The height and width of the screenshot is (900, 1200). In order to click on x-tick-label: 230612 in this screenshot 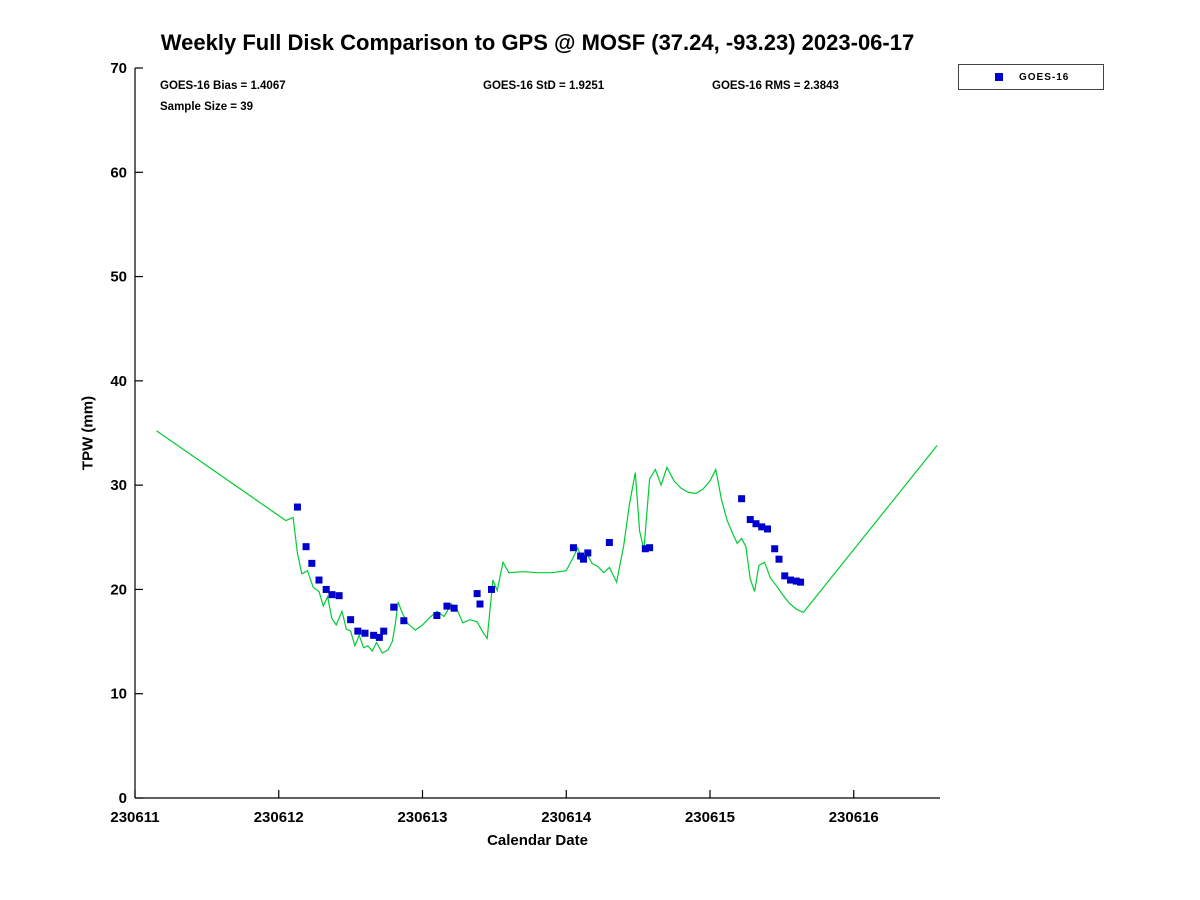, I will do `click(279, 817)`.